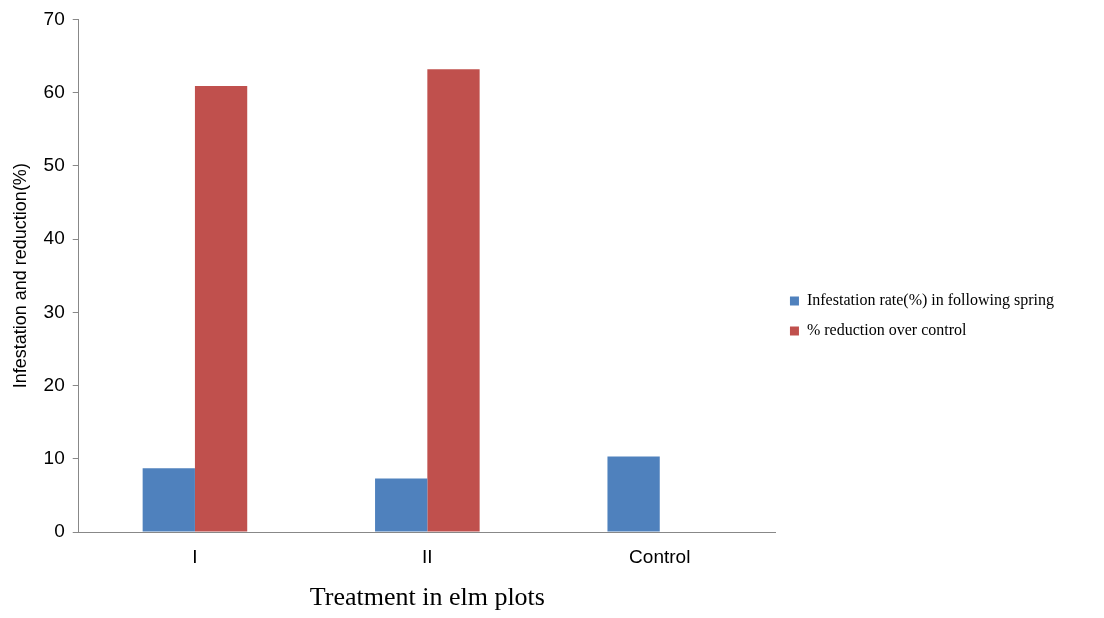 Image resolution: width=1104 pixels, height=618 pixels. Describe the element at coordinates (54, 18) in the screenshot. I see `y-tick-label: 70` at that location.